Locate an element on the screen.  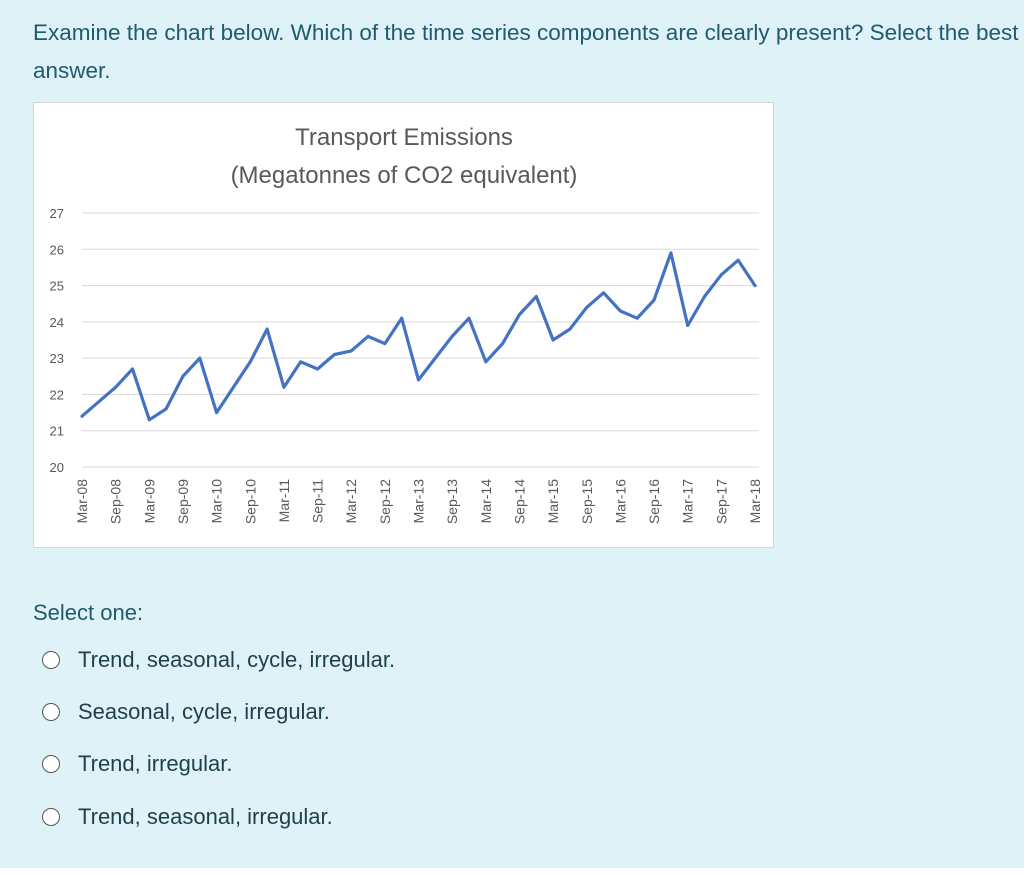
x-tick-label: Mar-13 is located at coordinates (419, 501).